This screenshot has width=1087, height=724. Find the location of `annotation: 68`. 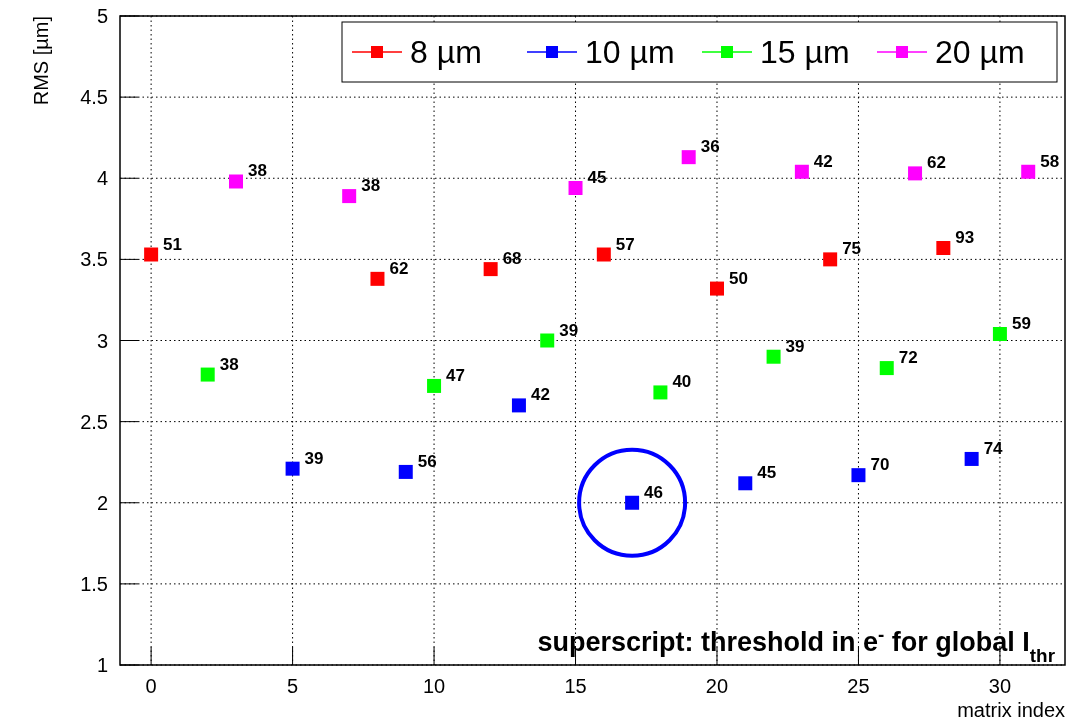

annotation: 68 is located at coordinates (512, 259).